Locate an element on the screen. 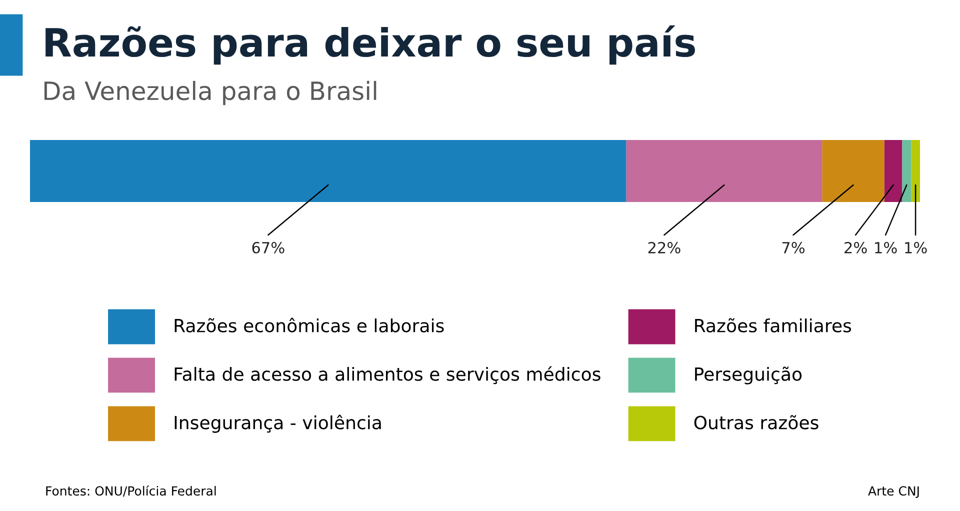 Image resolution: width=960 pixels, height=511 pixels. legend-label: Razões familiares is located at coordinates (773, 325).